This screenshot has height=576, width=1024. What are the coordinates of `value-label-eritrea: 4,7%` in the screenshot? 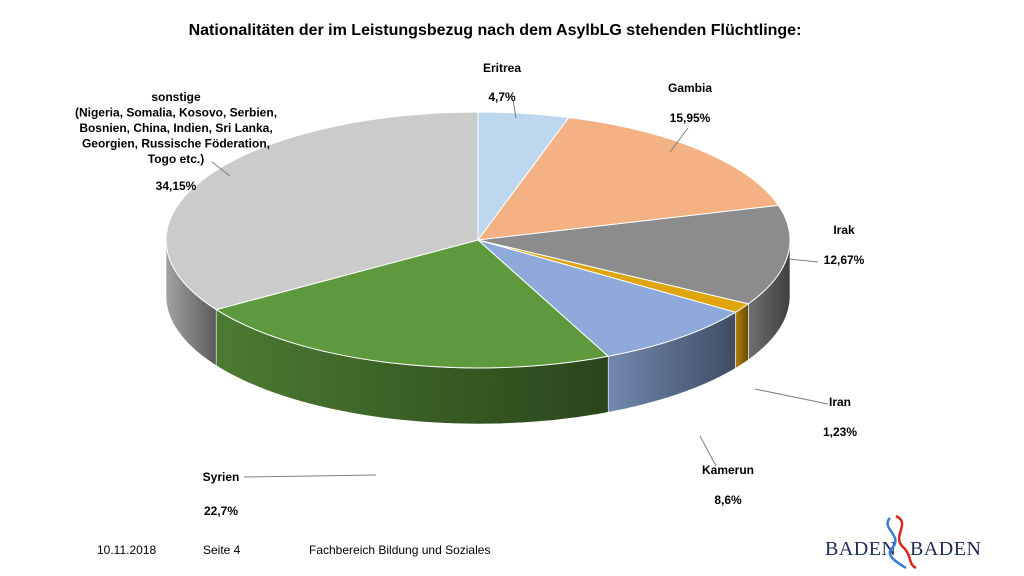 It's located at (502, 97).